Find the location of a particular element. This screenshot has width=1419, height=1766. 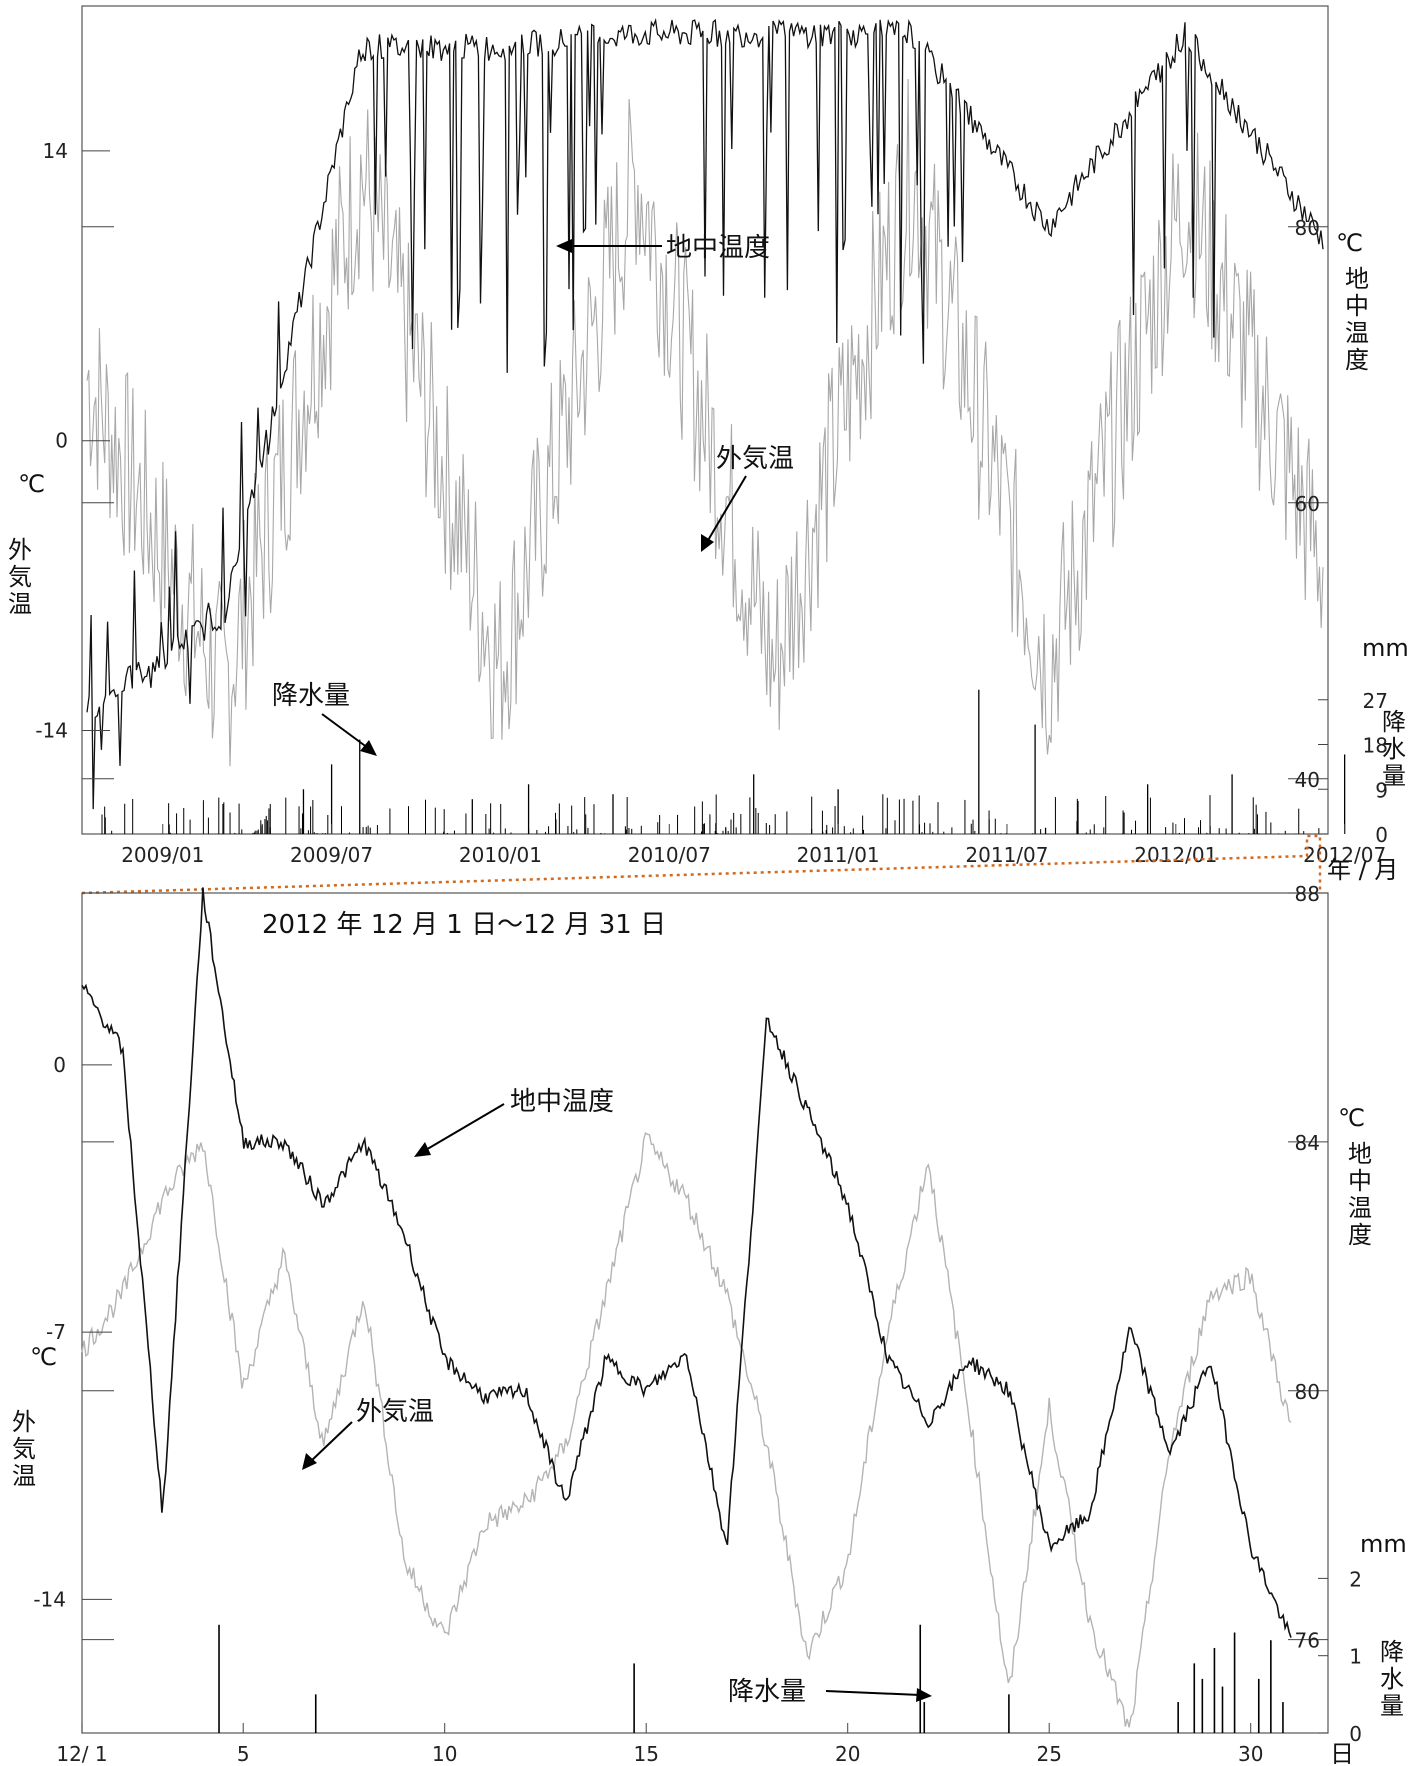

top-ground-arrowhead is located at coordinates (564, 246).